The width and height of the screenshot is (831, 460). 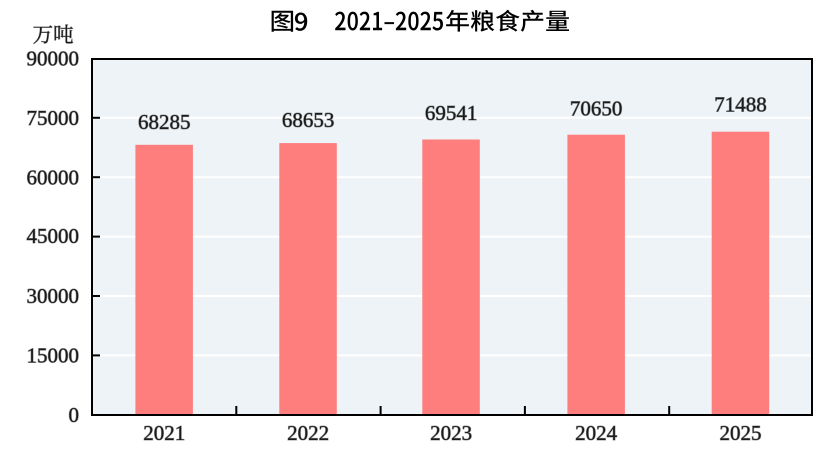 I want to click on svg-text: 2022, so click(x=308, y=433).